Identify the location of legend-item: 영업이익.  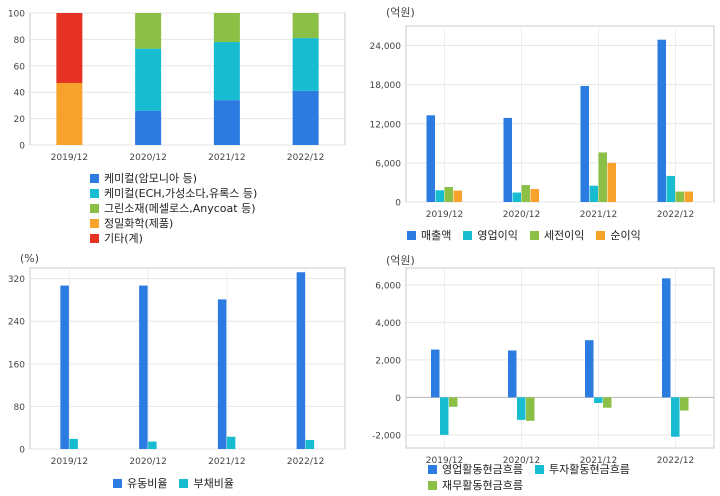
(490, 235).